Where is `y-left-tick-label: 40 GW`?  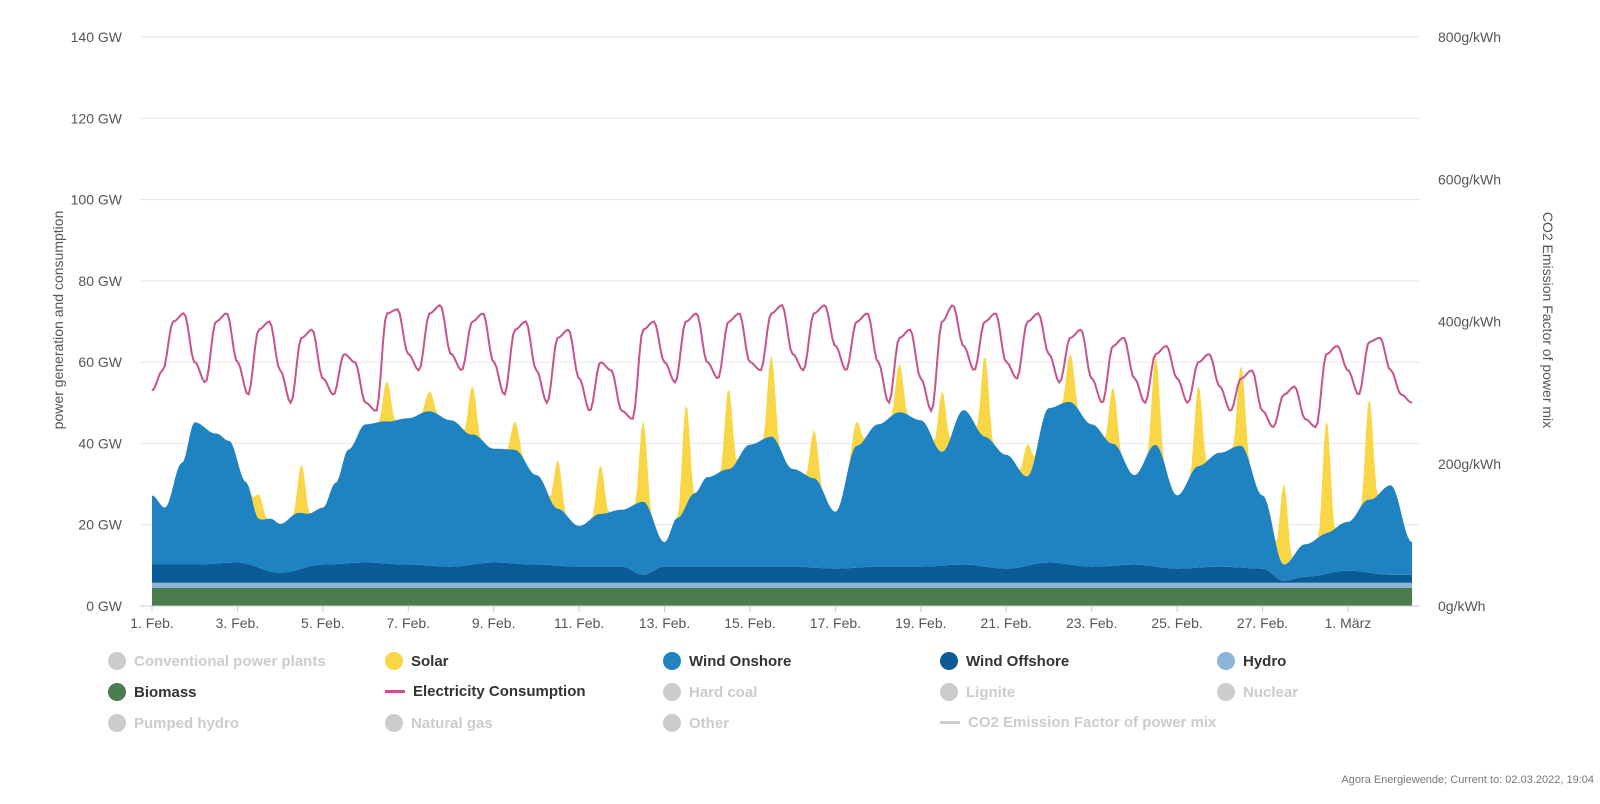
y-left-tick-label: 40 GW is located at coordinates (100, 443).